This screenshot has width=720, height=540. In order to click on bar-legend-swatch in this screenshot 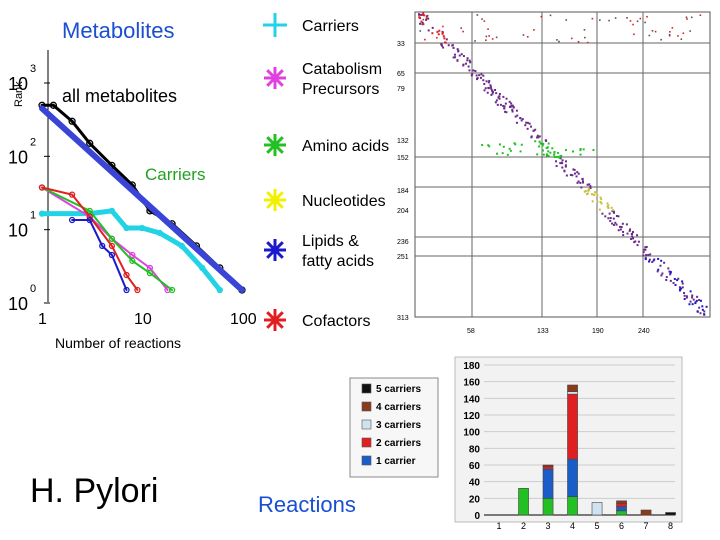, I will do `click(366, 424)`.